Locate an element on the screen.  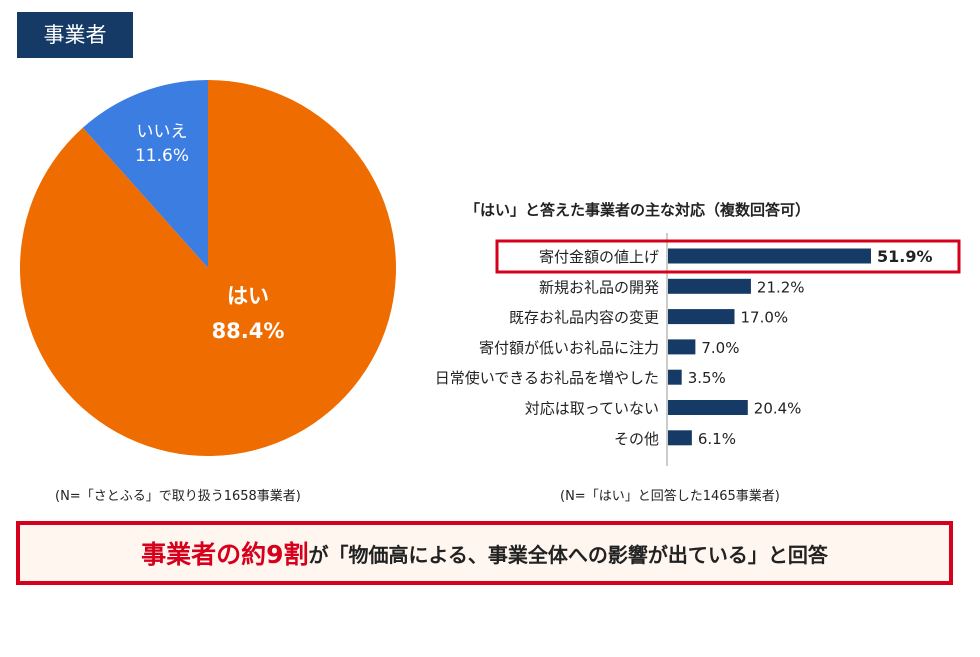
pie-label-no: いいえ is located at coordinates (162, 132).